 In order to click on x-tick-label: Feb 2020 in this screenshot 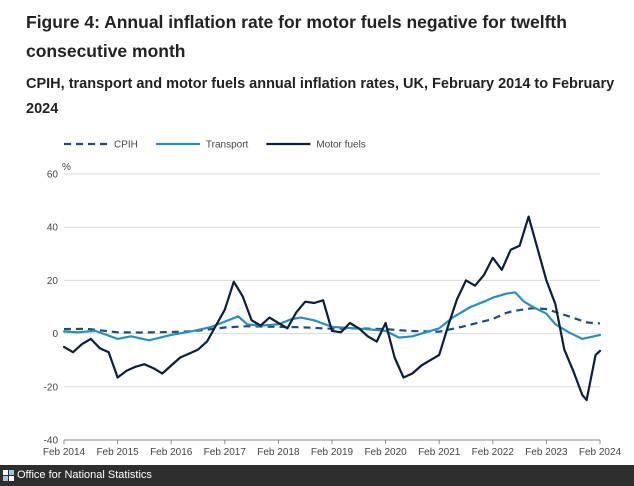, I will do `click(385, 452)`.